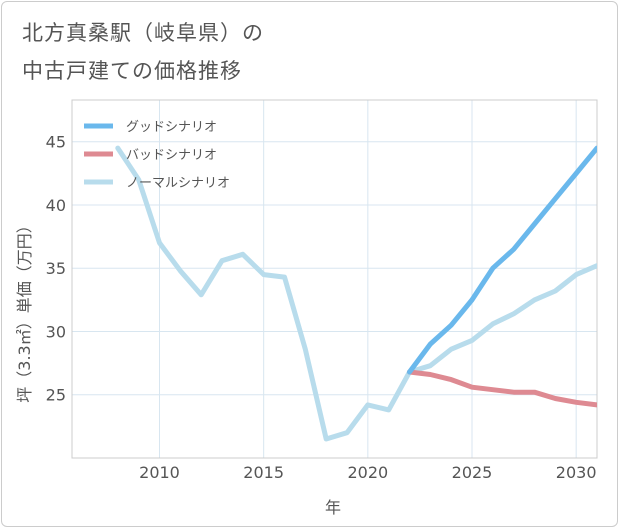 The width and height of the screenshot is (621, 530). What do you see at coordinates (472, 472) in the screenshot?
I see `x-tick-label: 2025` at bounding box center [472, 472].